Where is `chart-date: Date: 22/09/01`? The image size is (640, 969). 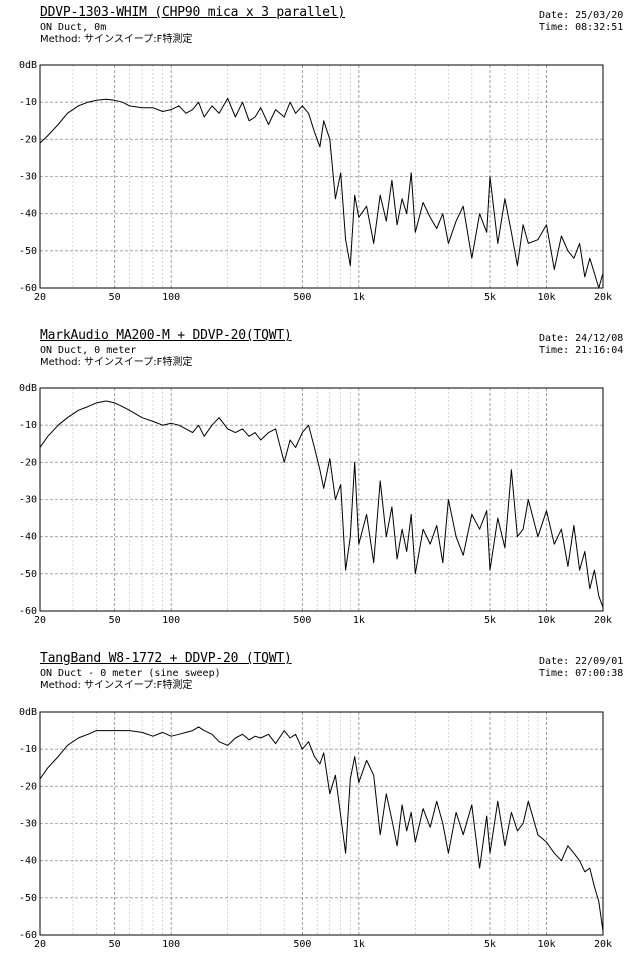
chart-date: Date: 22/09/01 is located at coordinates (581, 661).